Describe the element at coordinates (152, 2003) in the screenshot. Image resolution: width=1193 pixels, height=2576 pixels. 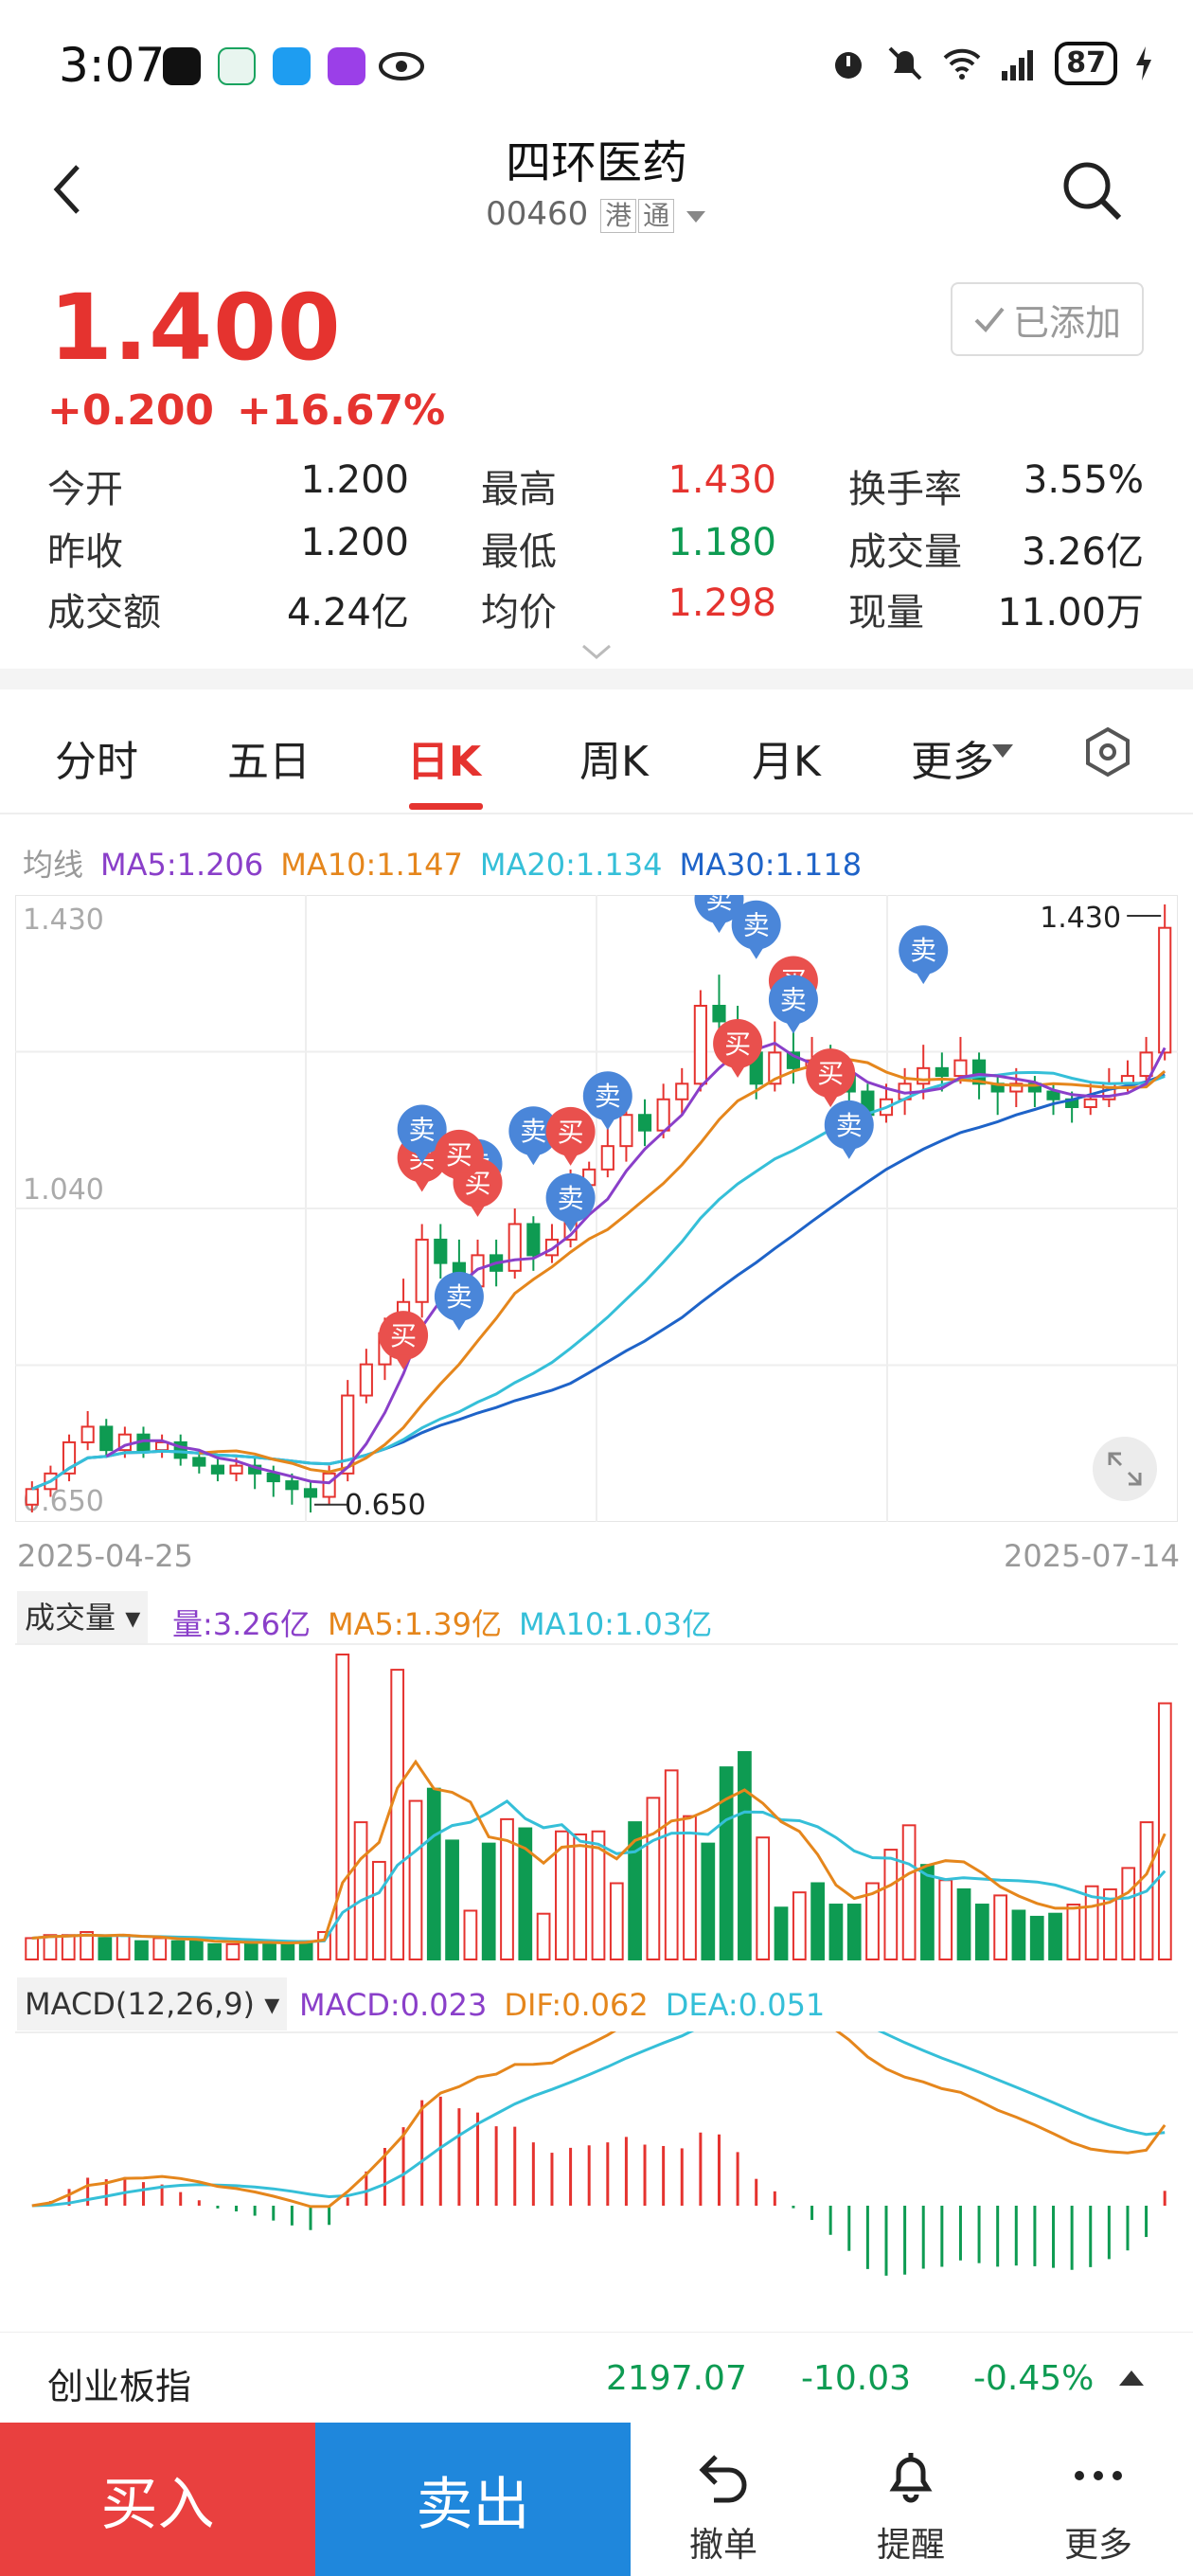
I see `macd-indicator-dropdown: MACD(12,26,9) ▾` at that location.